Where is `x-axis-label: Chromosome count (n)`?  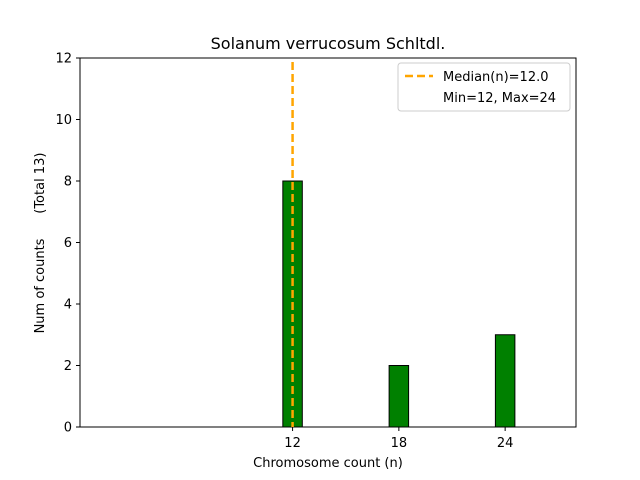 x-axis-label: Chromosome count (n) is located at coordinates (328, 463).